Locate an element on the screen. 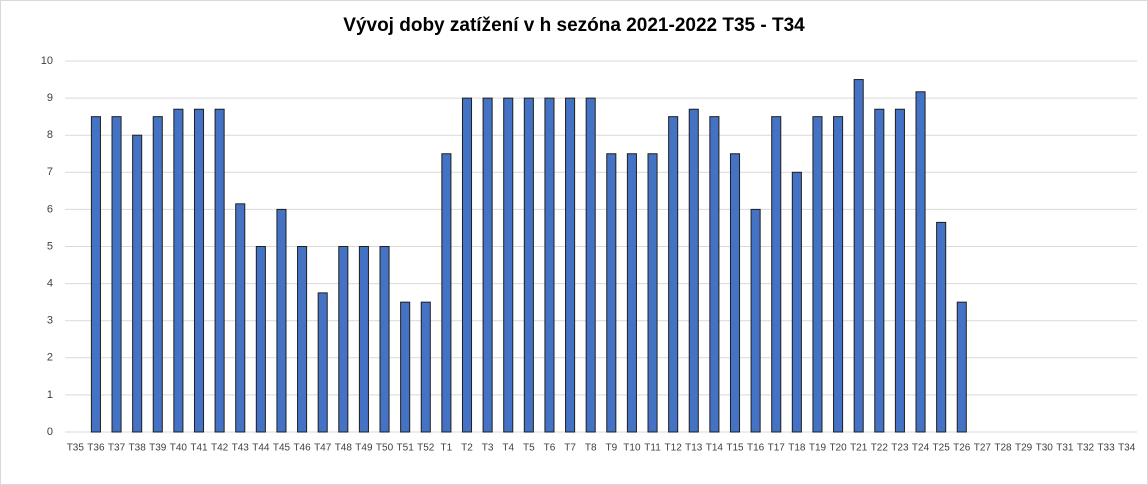 The image size is (1148, 485). x-tick-label: T21 is located at coordinates (859, 448).